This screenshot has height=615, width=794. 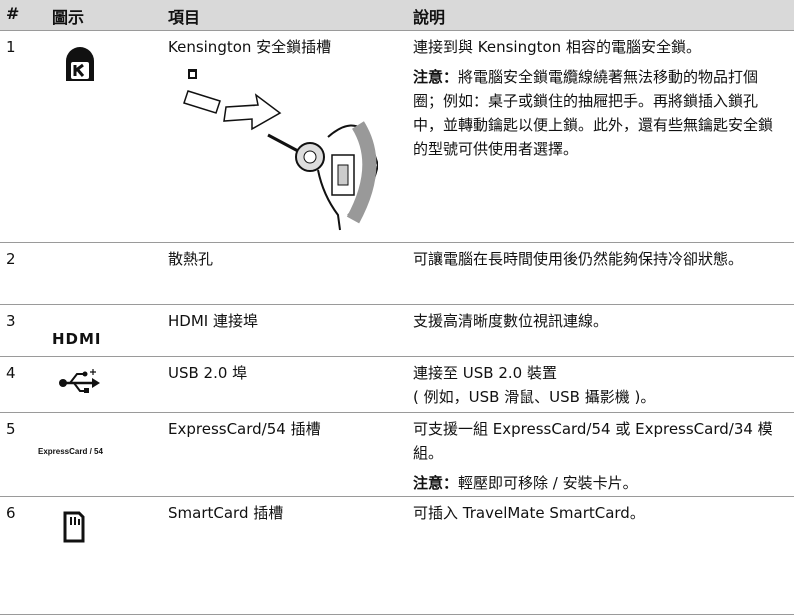 I want to click on description-text: 可插入 TravelMate SmartCard。, so click(x=529, y=513).